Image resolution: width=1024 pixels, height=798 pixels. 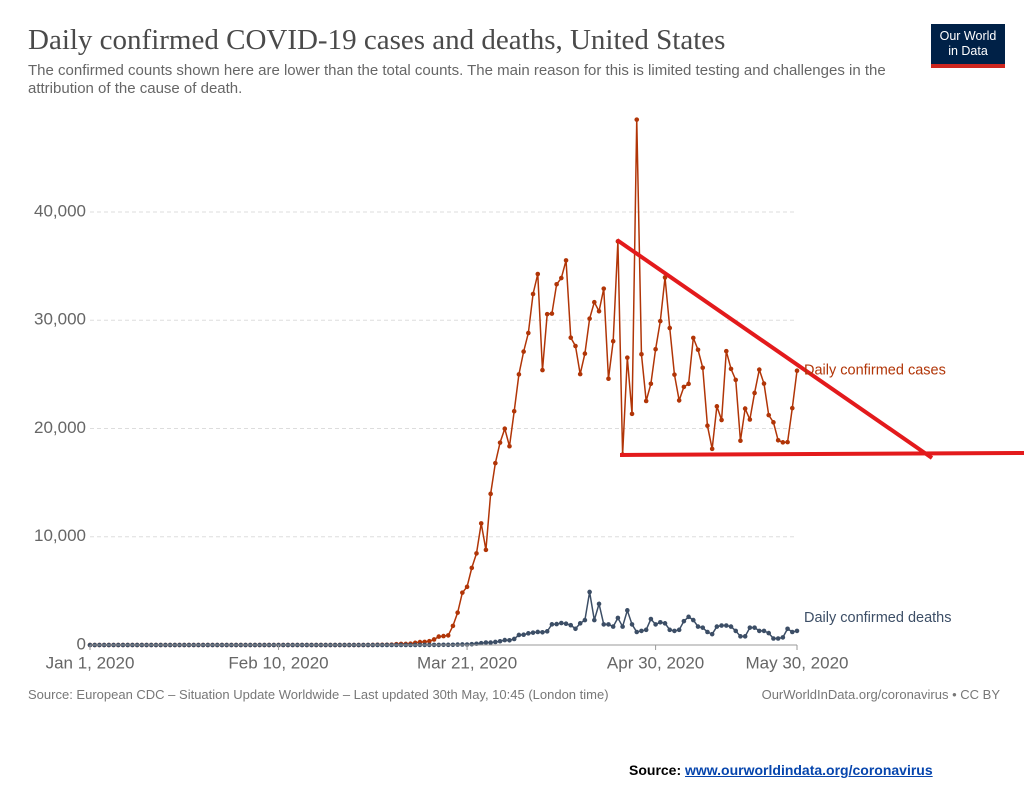 I want to click on series-label: Daily confirmed deaths, so click(x=878, y=618).